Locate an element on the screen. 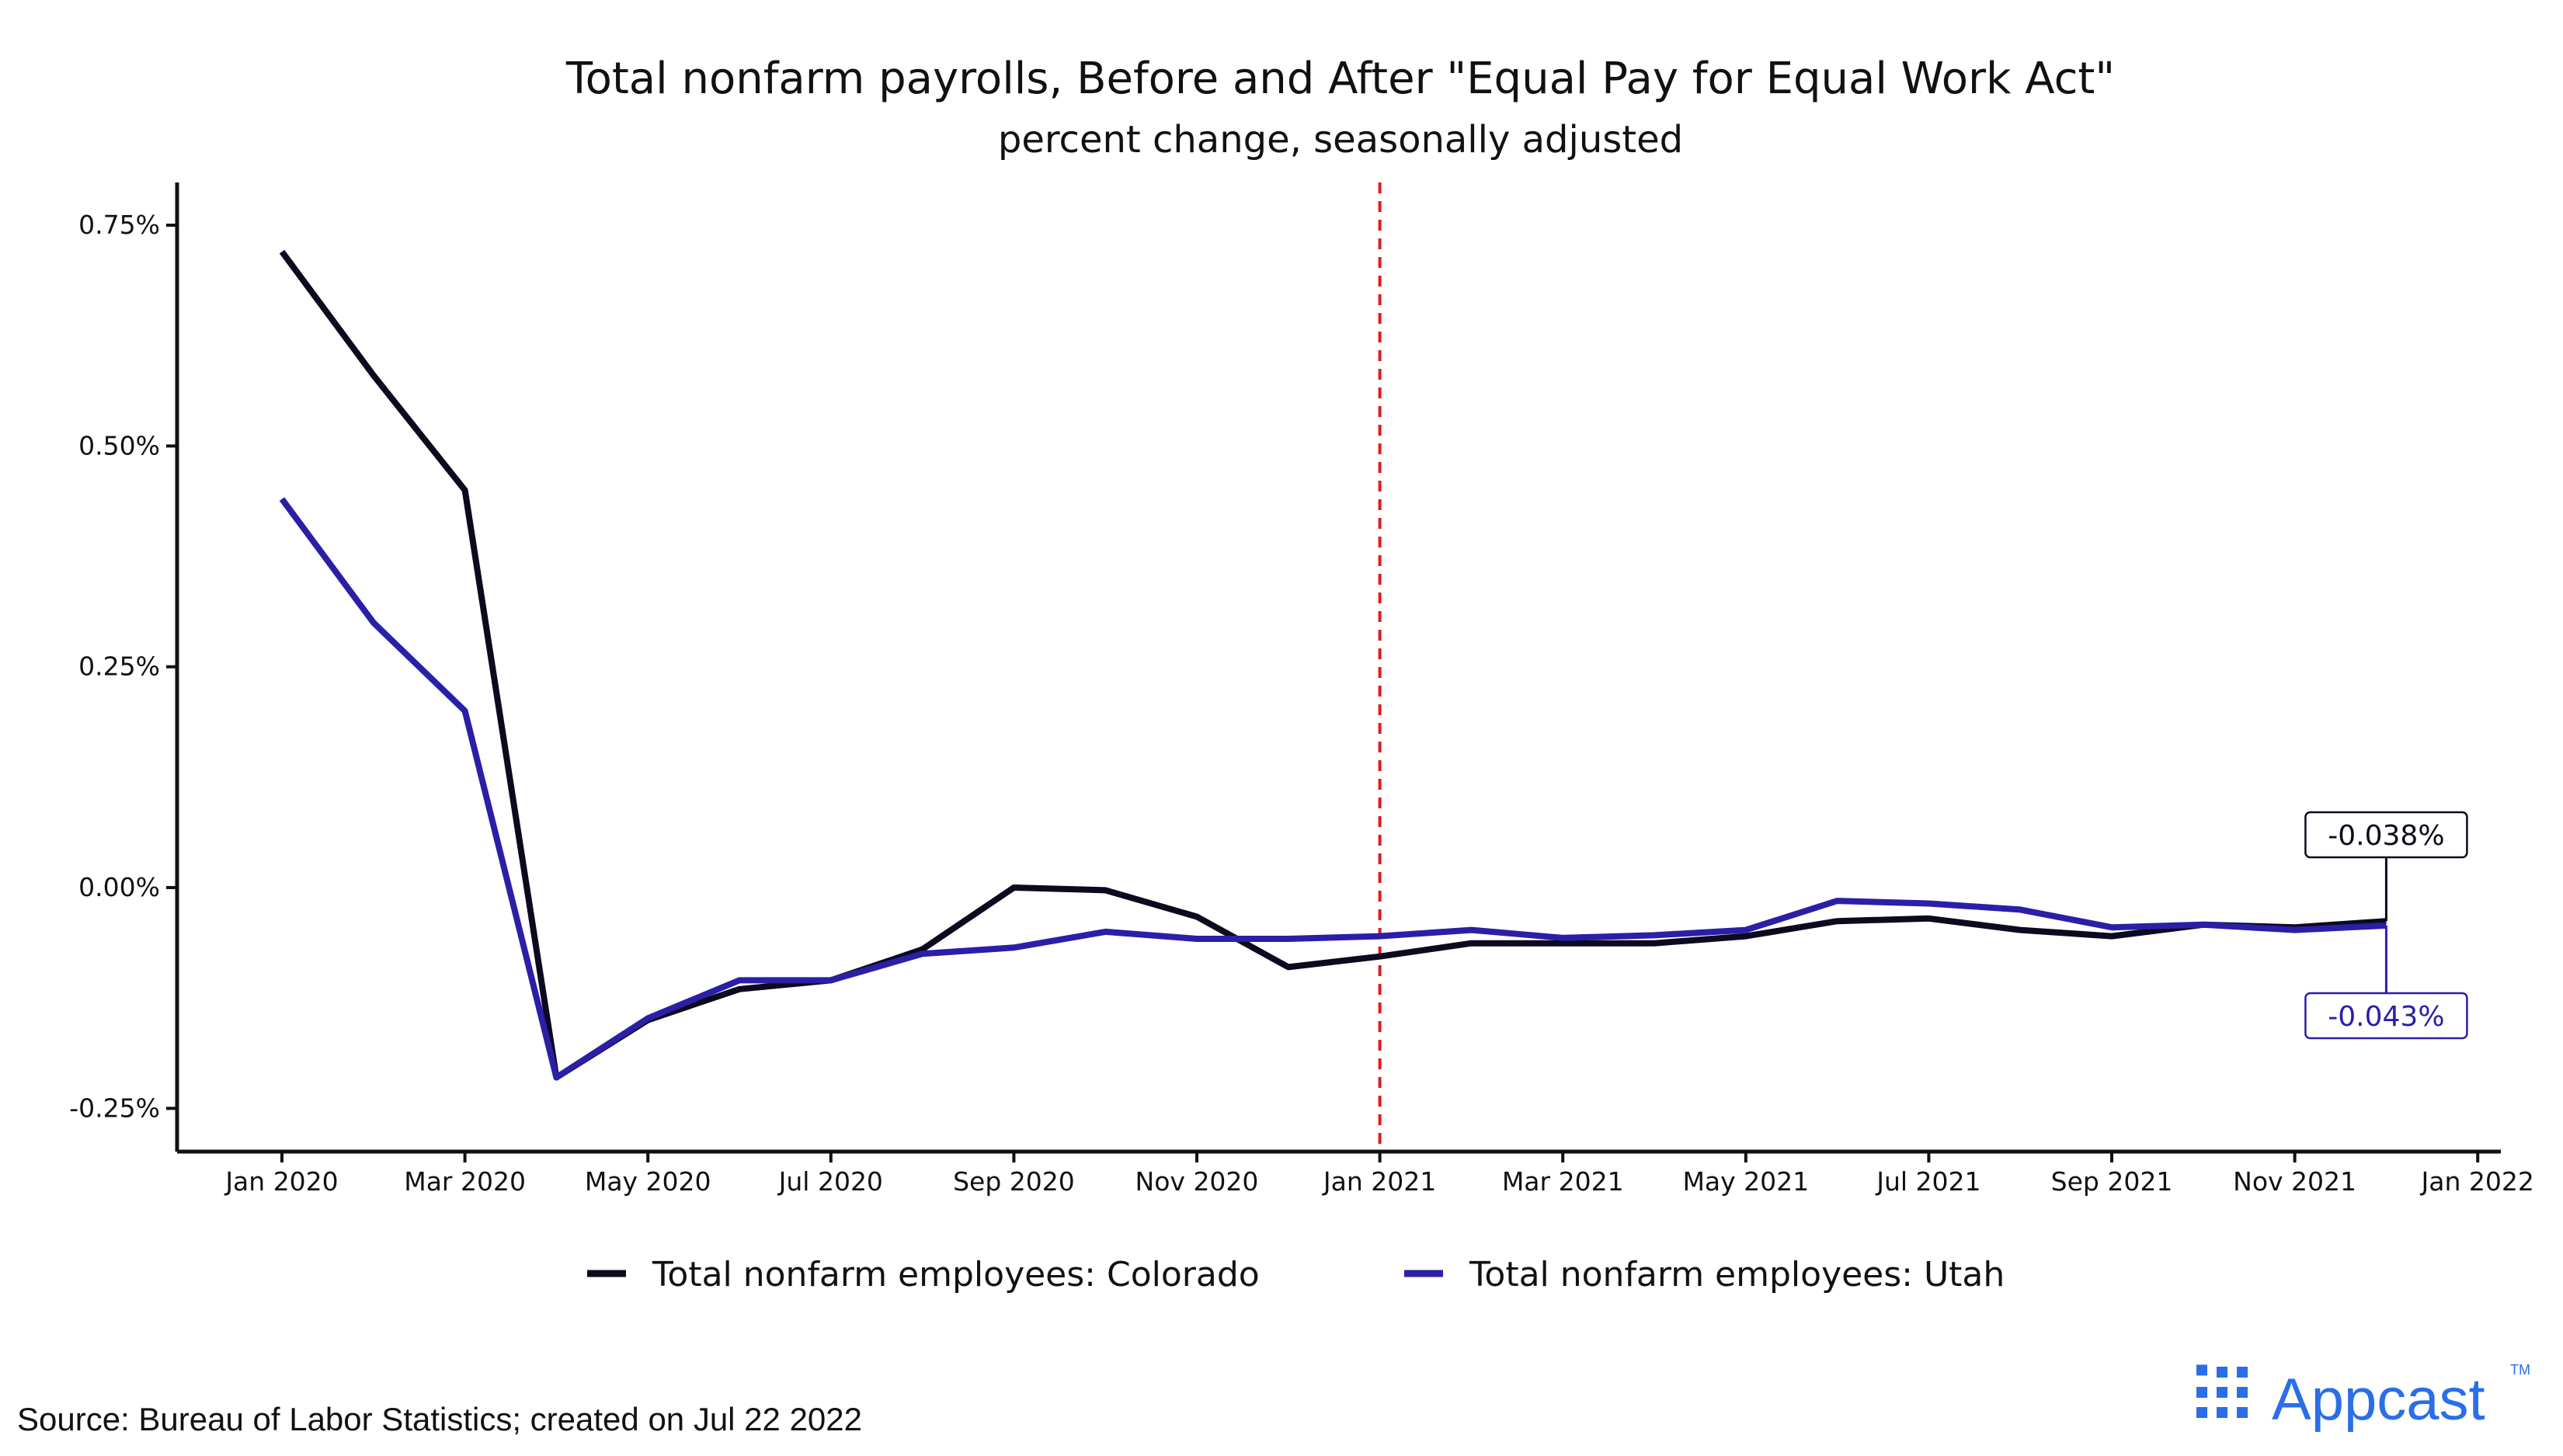 The width and height of the screenshot is (2563, 1456). x-tick-label: May 2021 is located at coordinates (1745, 1181).